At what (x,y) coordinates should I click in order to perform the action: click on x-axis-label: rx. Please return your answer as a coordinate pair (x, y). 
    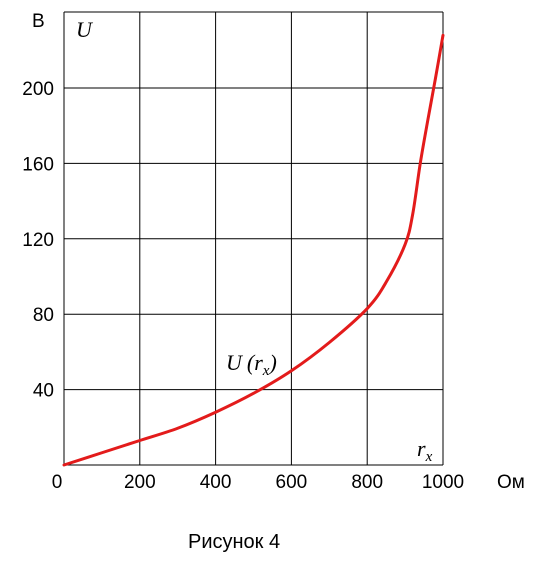
    Looking at the image, I should click on (425, 450).